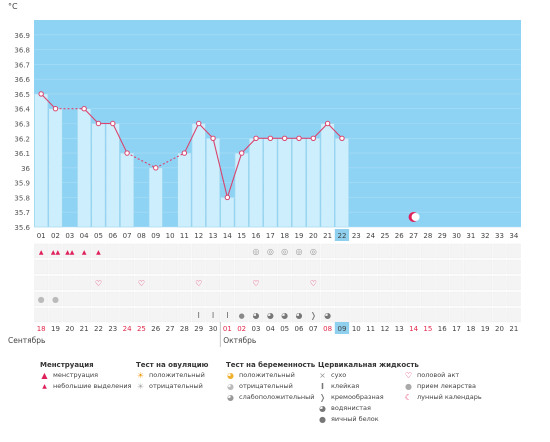 The width and height of the screenshot is (550, 442). I want to click on calendar-date: 23, so click(112, 329).